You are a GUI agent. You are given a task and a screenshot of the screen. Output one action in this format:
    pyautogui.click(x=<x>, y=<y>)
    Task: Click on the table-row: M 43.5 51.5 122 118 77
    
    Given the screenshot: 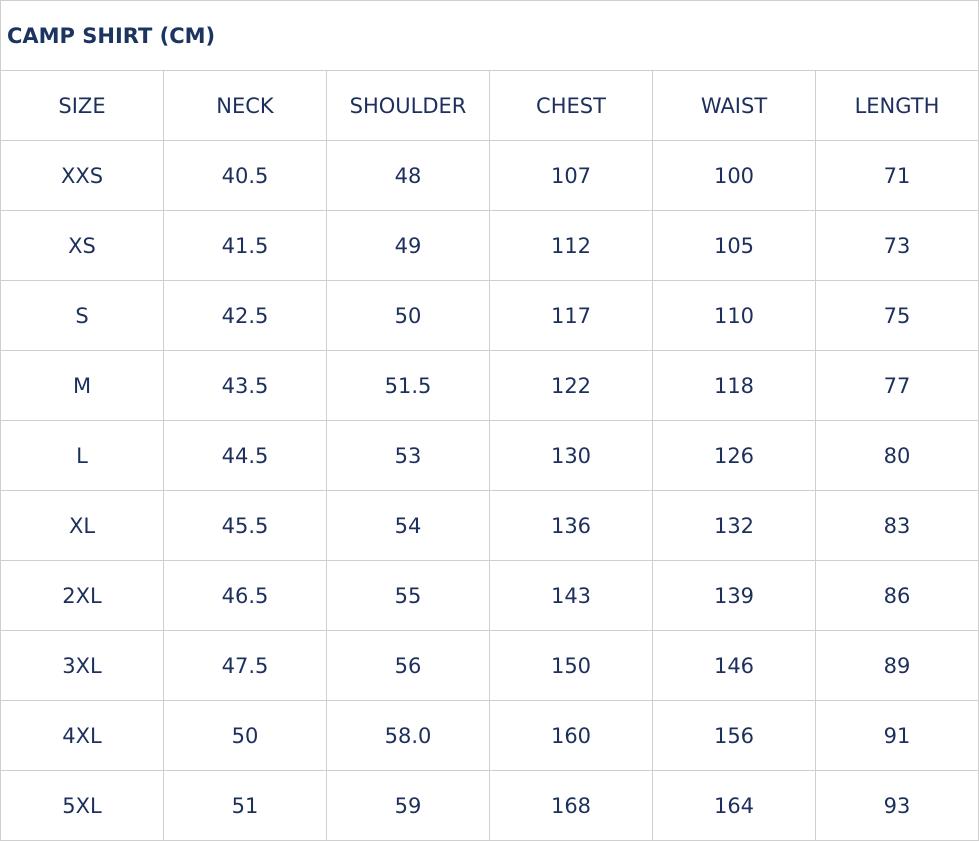 What is the action you would take?
    pyautogui.click(x=489, y=385)
    